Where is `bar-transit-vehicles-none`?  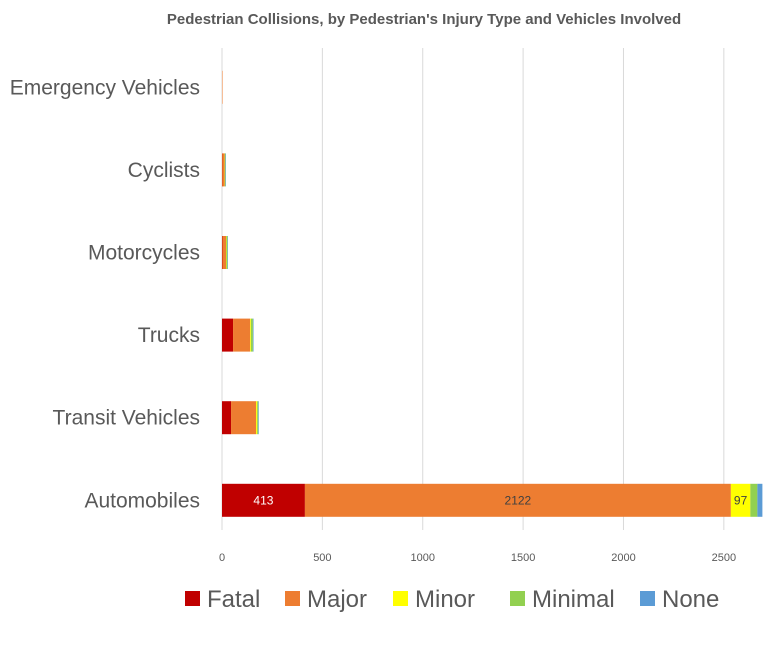 bar-transit-vehicles-none is located at coordinates (258, 418).